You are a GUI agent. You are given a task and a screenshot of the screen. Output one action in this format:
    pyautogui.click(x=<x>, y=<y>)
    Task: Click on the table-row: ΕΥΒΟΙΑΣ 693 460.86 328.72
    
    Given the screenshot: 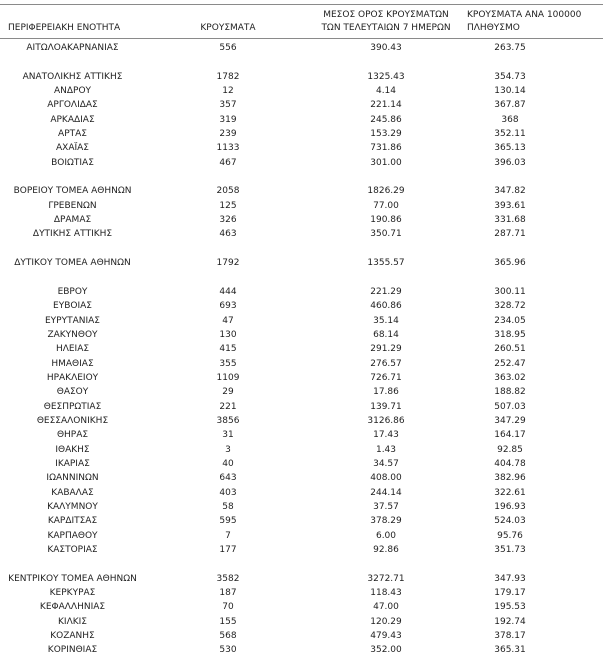 What is the action you would take?
    pyautogui.click(x=301, y=306)
    